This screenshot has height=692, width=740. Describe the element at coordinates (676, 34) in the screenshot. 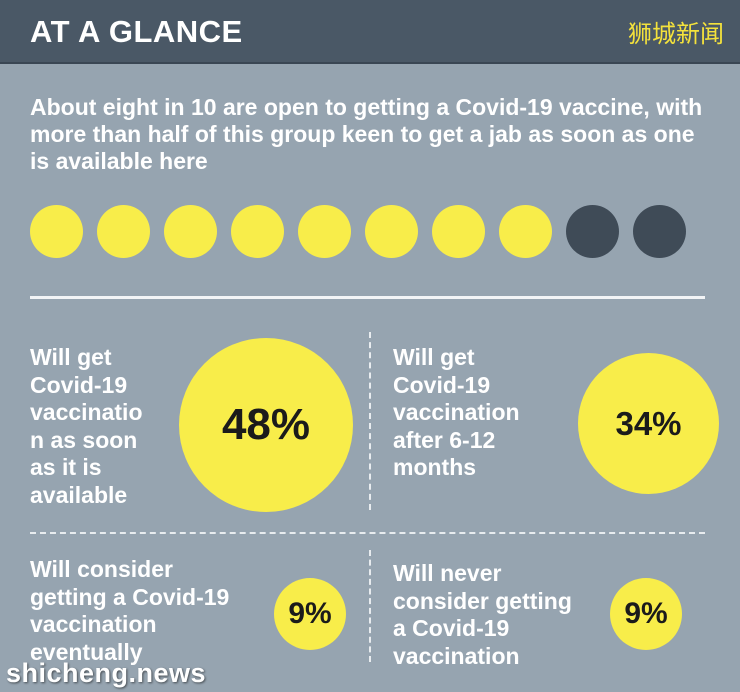

I see `brand-logo: 狮城新闻` at that location.